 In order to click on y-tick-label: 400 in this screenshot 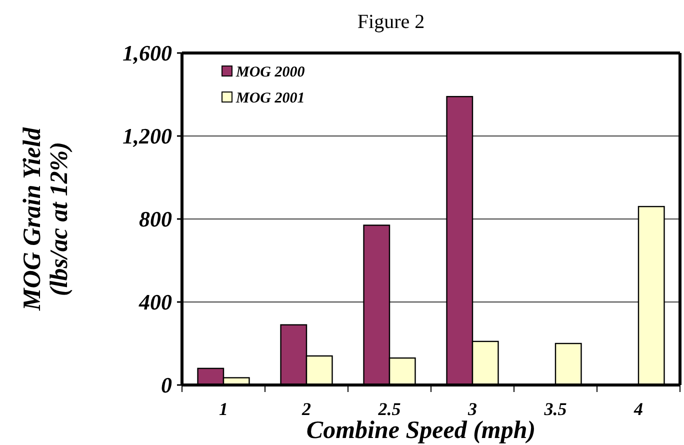, I will do `click(155, 302)`.